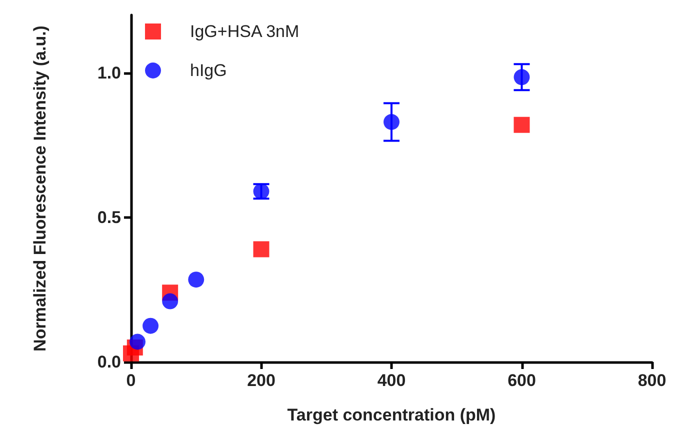 This screenshot has height=448, width=675. I want to click on x-tick-label: 200, so click(261, 380).